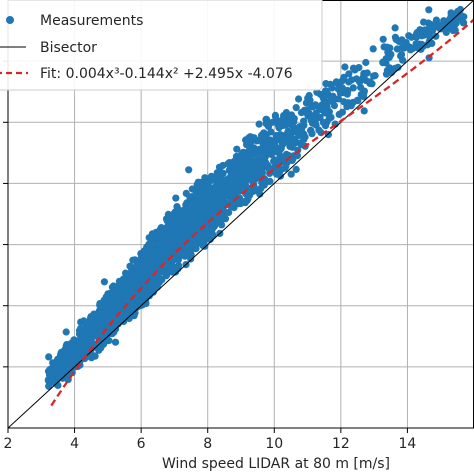  I want to click on x-tick-label: 4, so click(74, 444).